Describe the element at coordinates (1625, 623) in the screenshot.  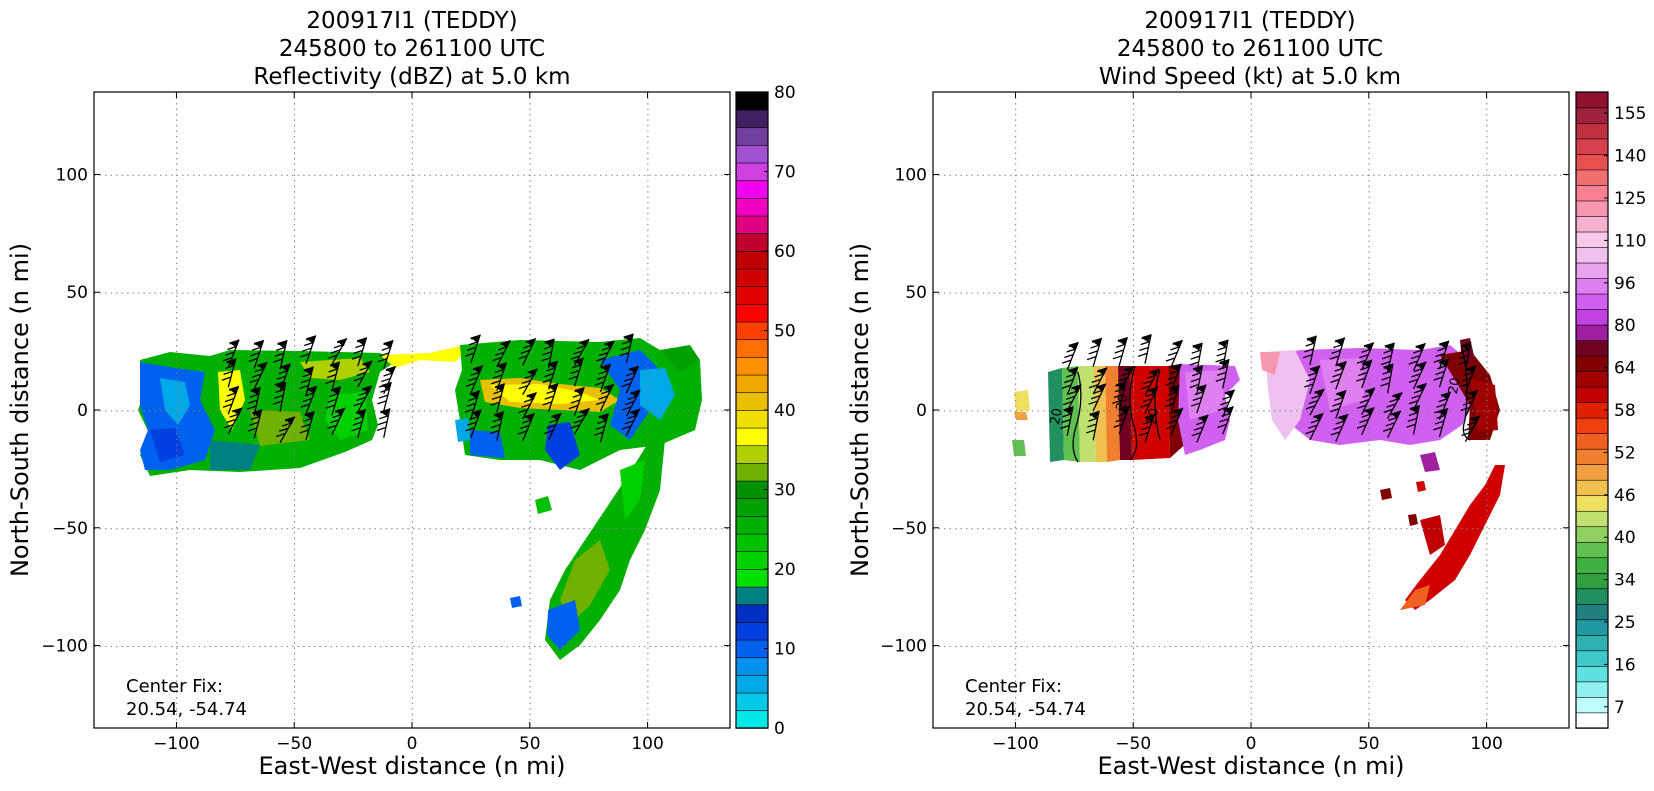
I see `right-colorbar-tick-label: 25` at that location.